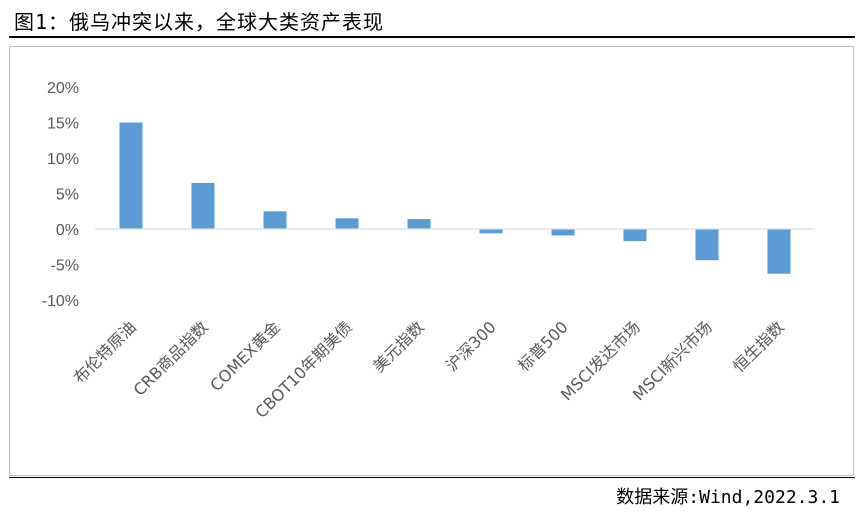 This screenshot has height=515, width=862. I want to click on y-tick-label: 5%, so click(67, 195).